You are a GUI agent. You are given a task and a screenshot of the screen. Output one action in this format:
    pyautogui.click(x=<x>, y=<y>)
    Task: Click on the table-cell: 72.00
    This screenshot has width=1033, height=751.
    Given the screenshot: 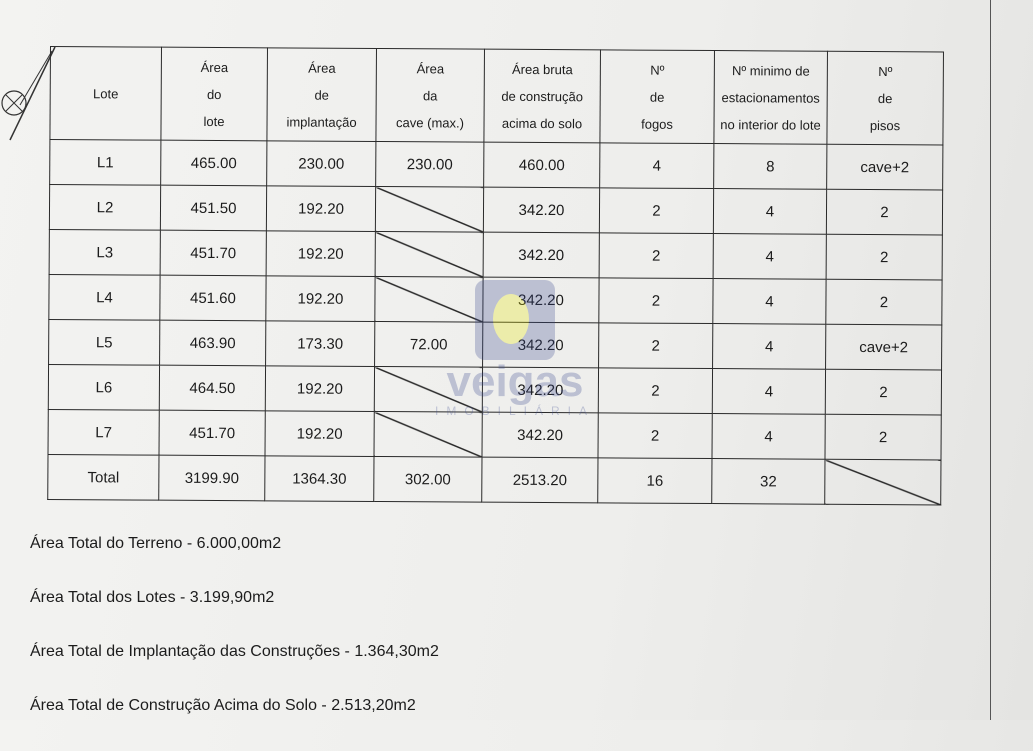 What is the action you would take?
    pyautogui.click(x=428, y=344)
    